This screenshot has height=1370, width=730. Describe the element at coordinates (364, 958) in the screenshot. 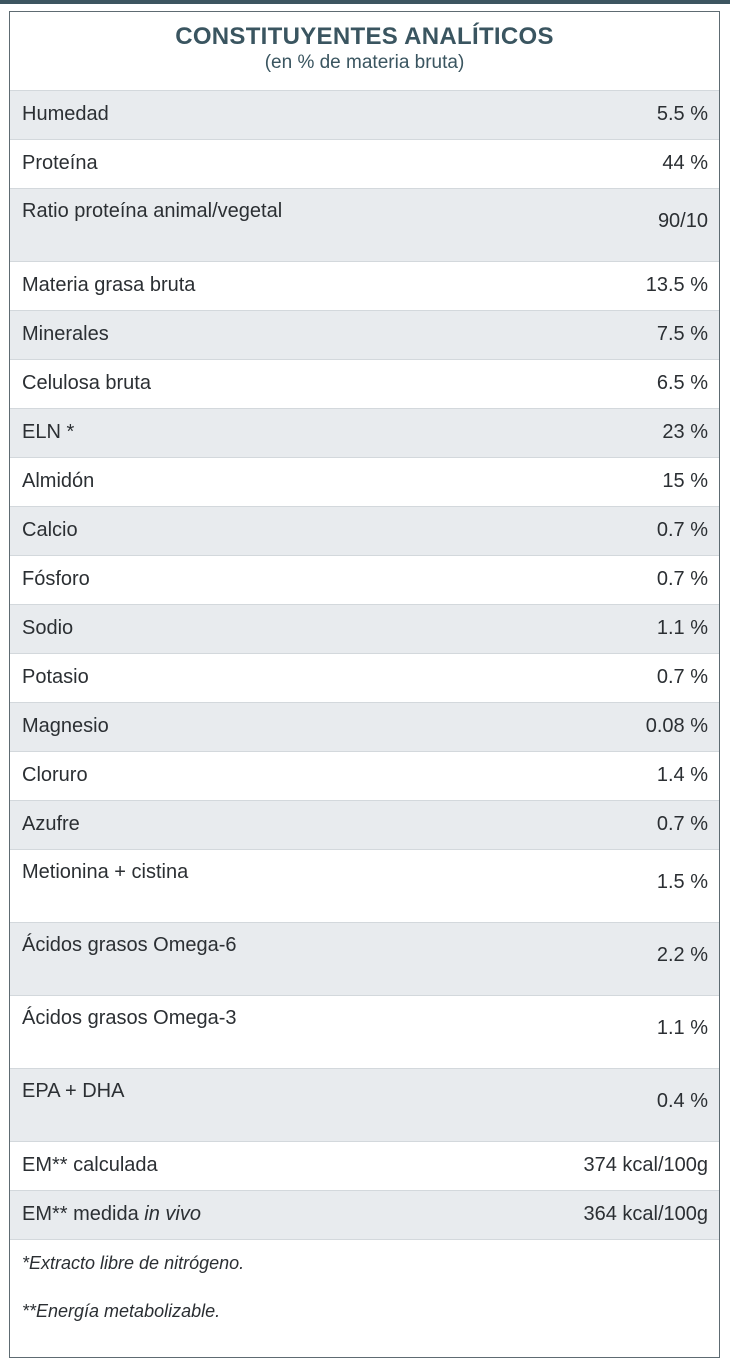

I see `table-row: Ácidos grasos Omega-6 2.2 %` at that location.